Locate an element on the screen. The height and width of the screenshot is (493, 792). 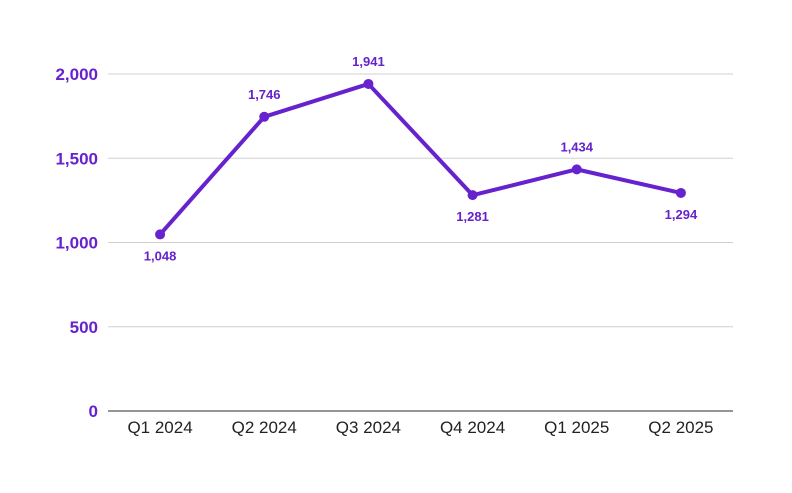
data-label: 1,434 is located at coordinates (576, 146).